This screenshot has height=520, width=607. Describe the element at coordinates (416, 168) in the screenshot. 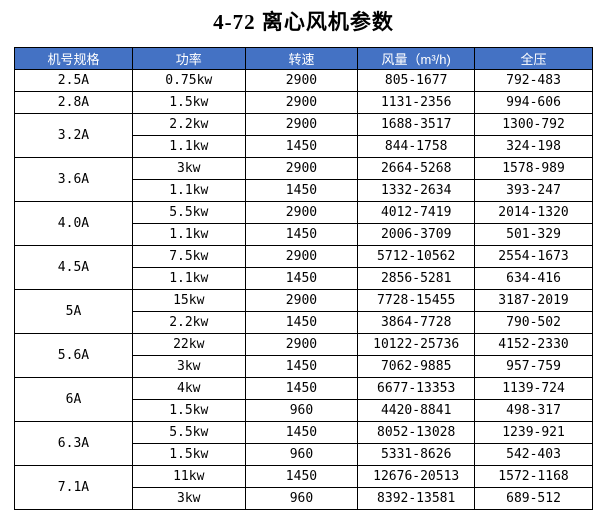

I see `table-cell: 2664-5268` at that location.